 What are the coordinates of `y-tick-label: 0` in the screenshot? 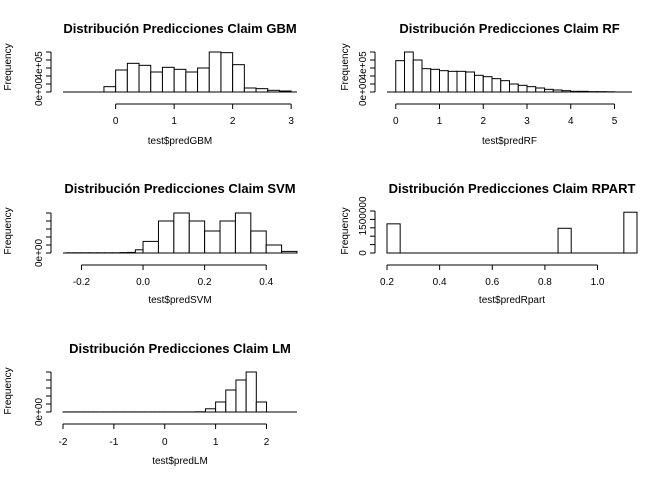 It's located at (363, 253).